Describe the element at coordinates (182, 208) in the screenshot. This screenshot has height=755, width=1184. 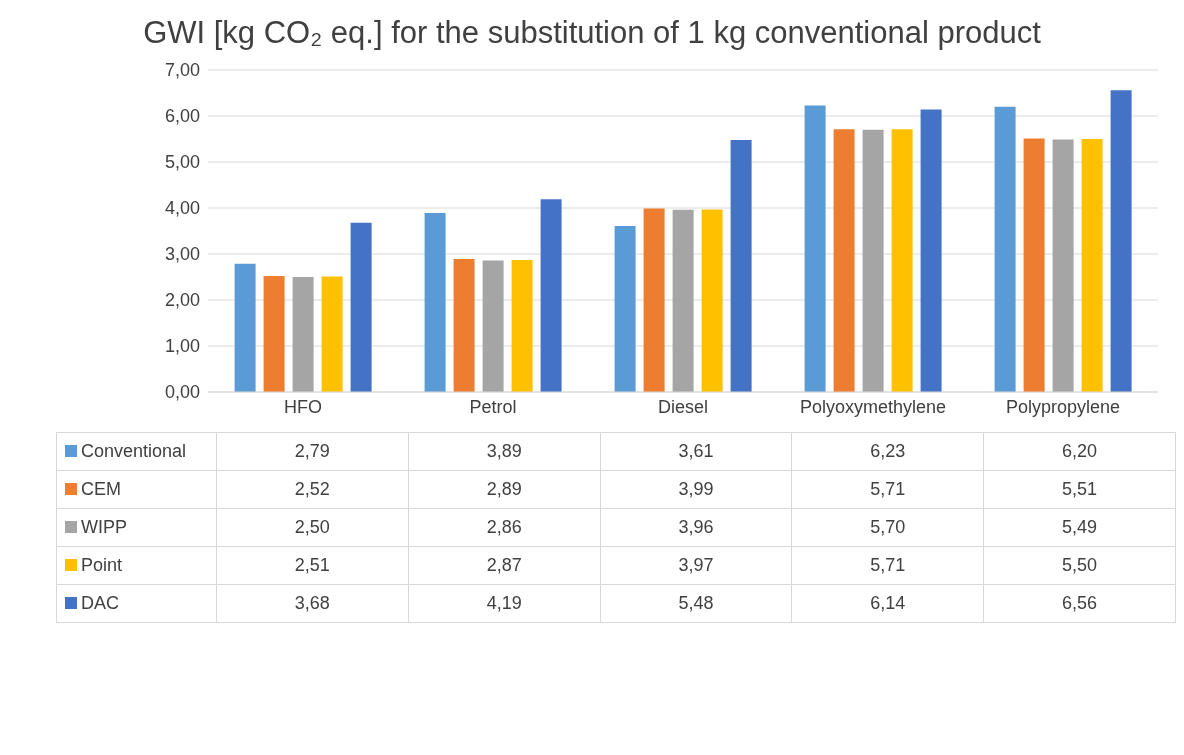
I see `y-tick-label: 4,00` at that location.